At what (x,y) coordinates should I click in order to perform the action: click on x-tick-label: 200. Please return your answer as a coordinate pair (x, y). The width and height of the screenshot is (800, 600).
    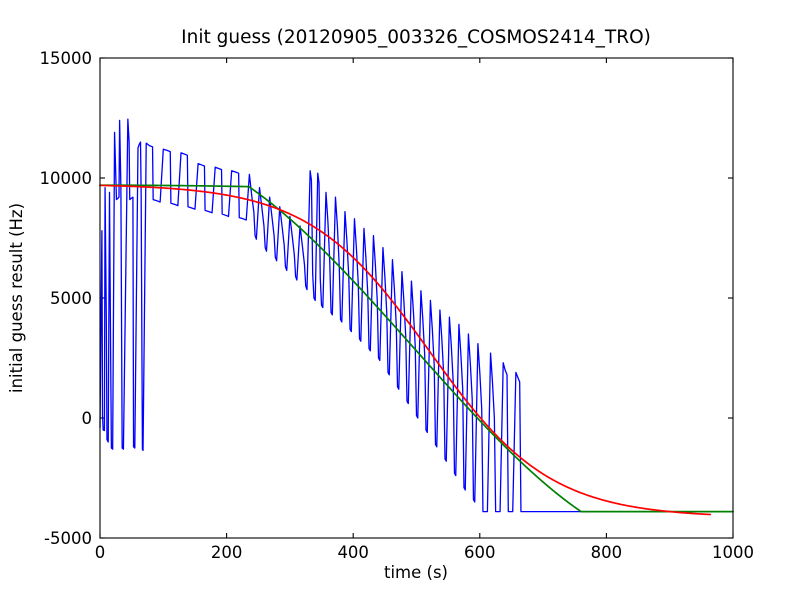
    Looking at the image, I should click on (227, 552).